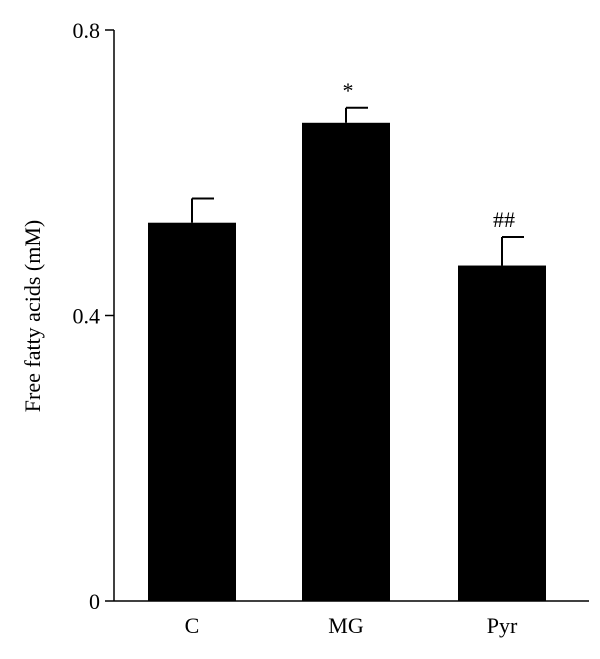 Image resolution: width=600 pixels, height=659 pixels. I want to click on bar-mg, so click(346, 361).